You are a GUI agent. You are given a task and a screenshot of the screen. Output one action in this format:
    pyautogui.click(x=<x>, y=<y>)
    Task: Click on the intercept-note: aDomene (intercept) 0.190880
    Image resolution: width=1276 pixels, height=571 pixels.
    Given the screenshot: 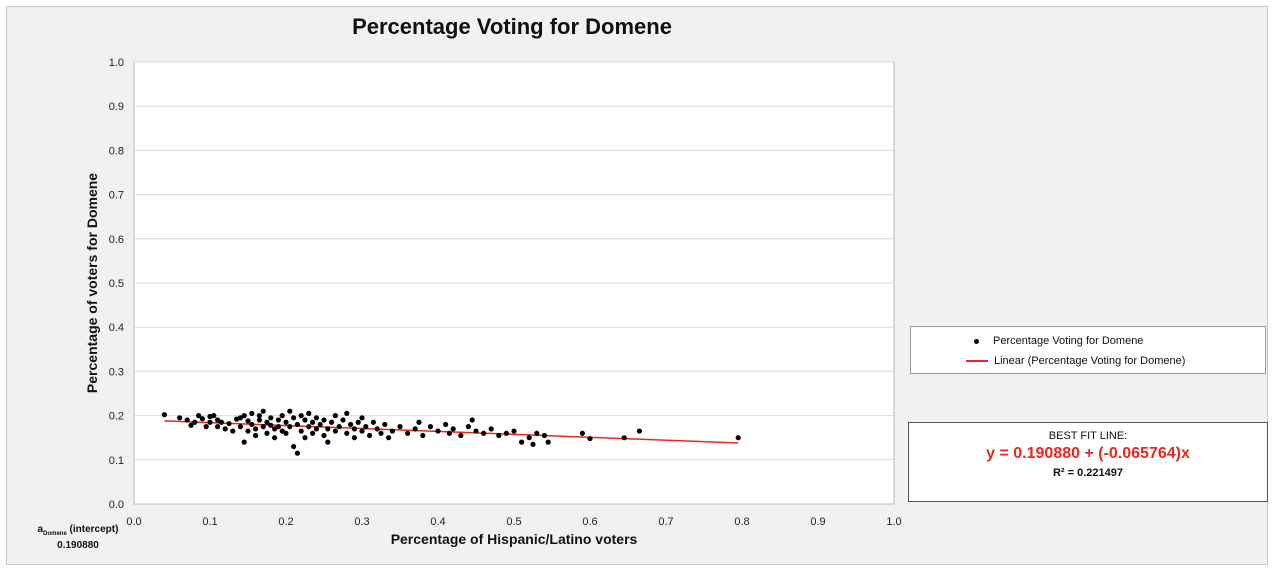 What is the action you would take?
    pyautogui.click(x=78, y=538)
    